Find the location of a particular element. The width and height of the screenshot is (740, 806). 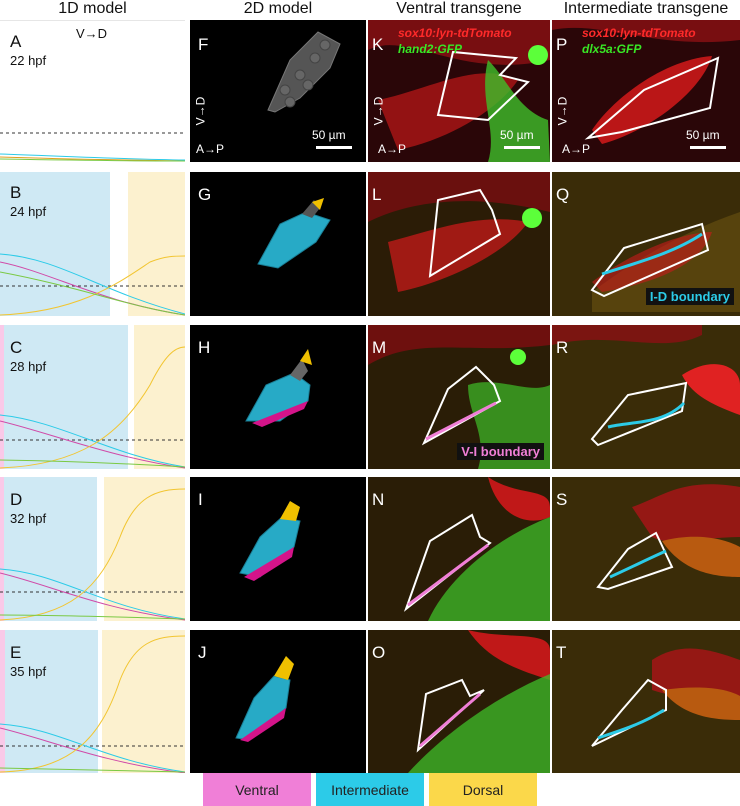

label-s: S is located at coordinates (562, 499).